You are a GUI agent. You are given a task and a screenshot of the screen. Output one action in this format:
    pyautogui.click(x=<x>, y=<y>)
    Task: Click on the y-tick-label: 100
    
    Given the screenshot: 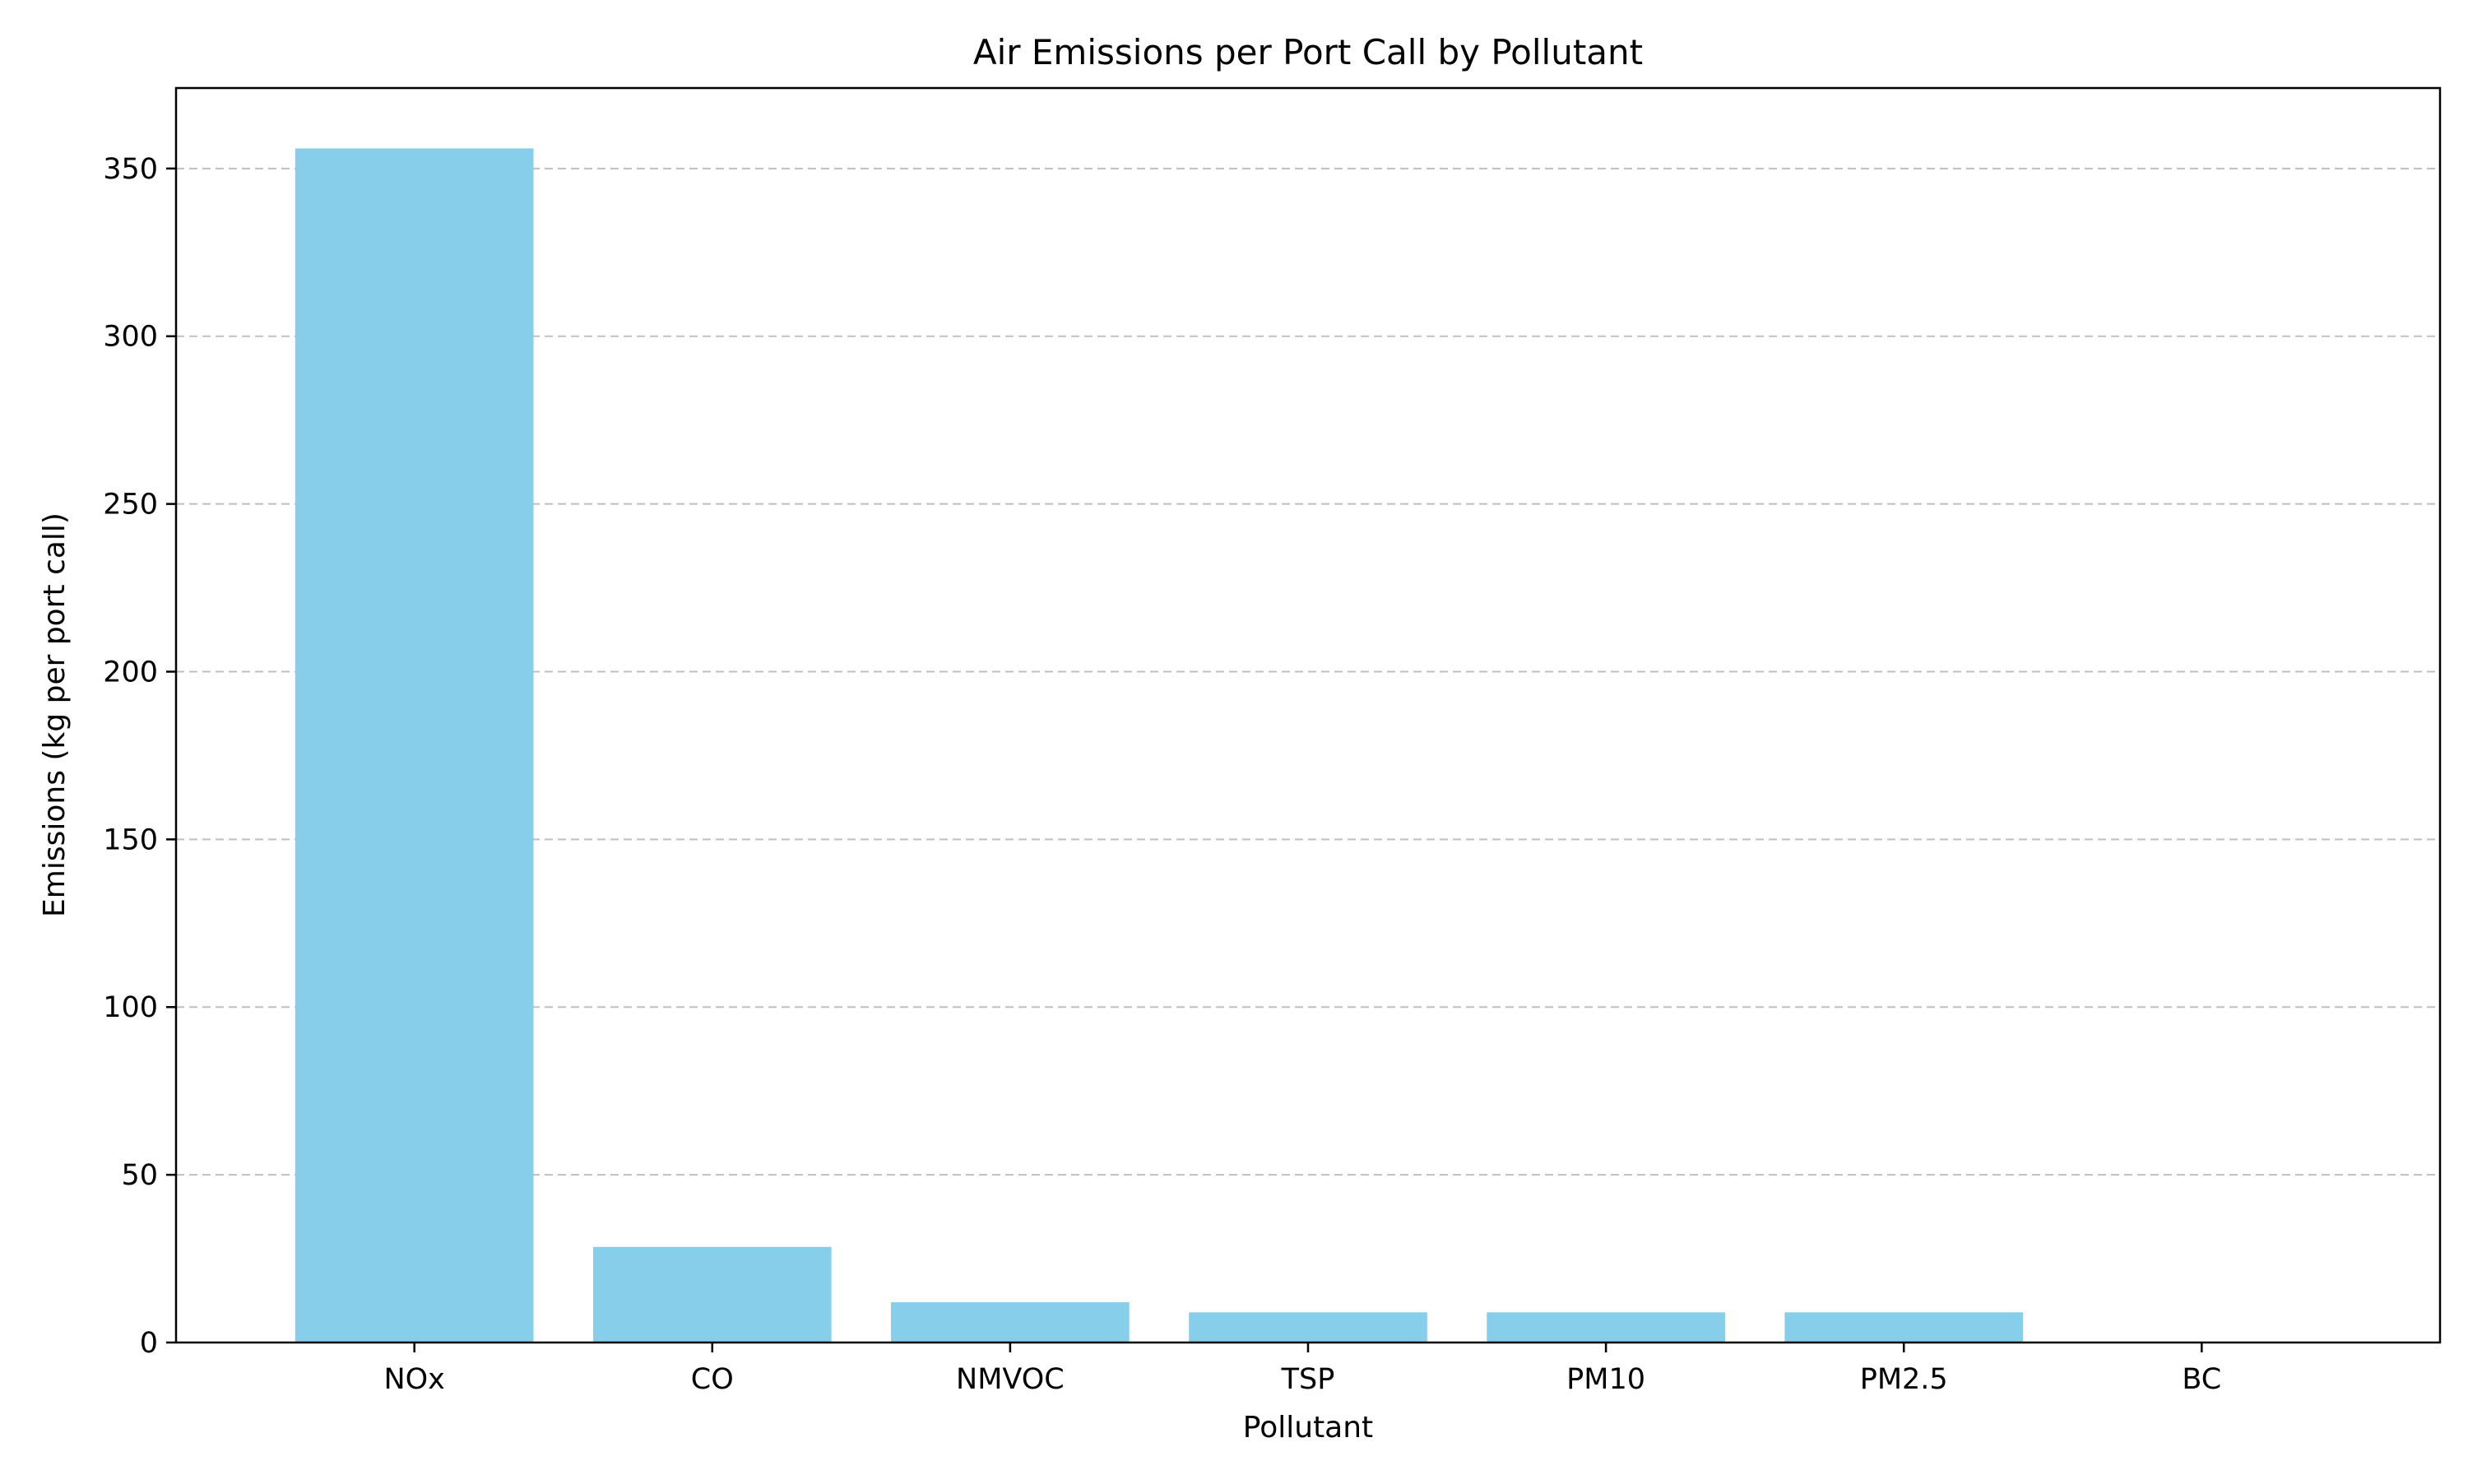 What is the action you would take?
    pyautogui.click(x=130, y=1007)
    